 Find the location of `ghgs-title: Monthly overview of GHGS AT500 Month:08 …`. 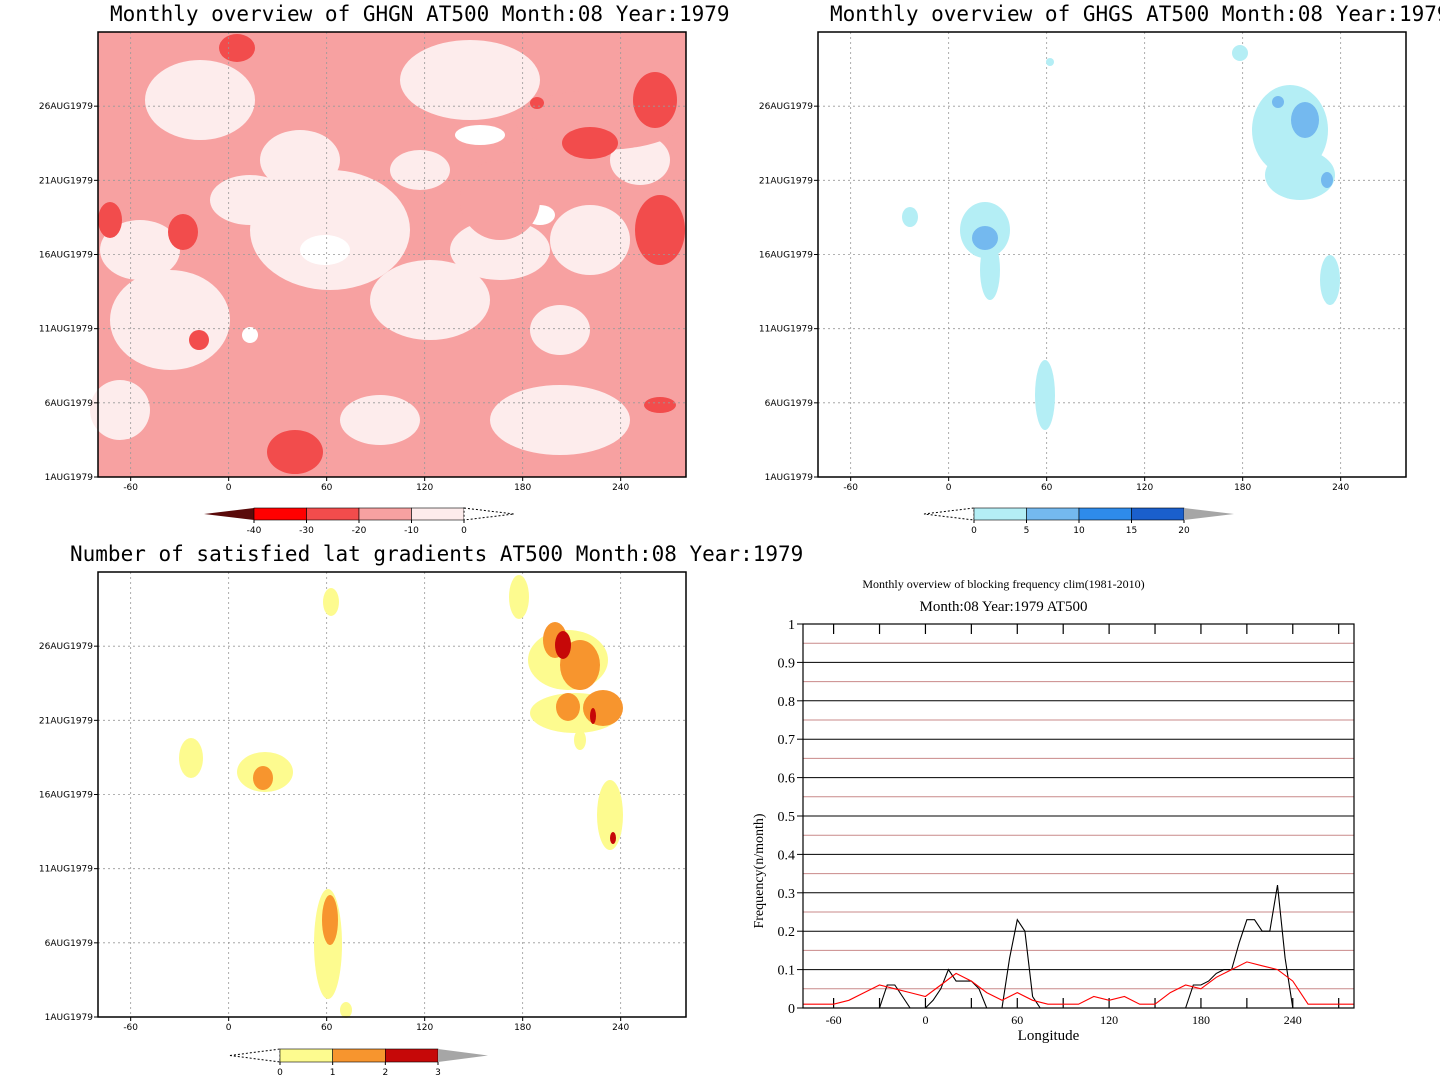

ghgs-title: Monthly overview of GHGS AT500 Month:08 … is located at coordinates (1135, 14).